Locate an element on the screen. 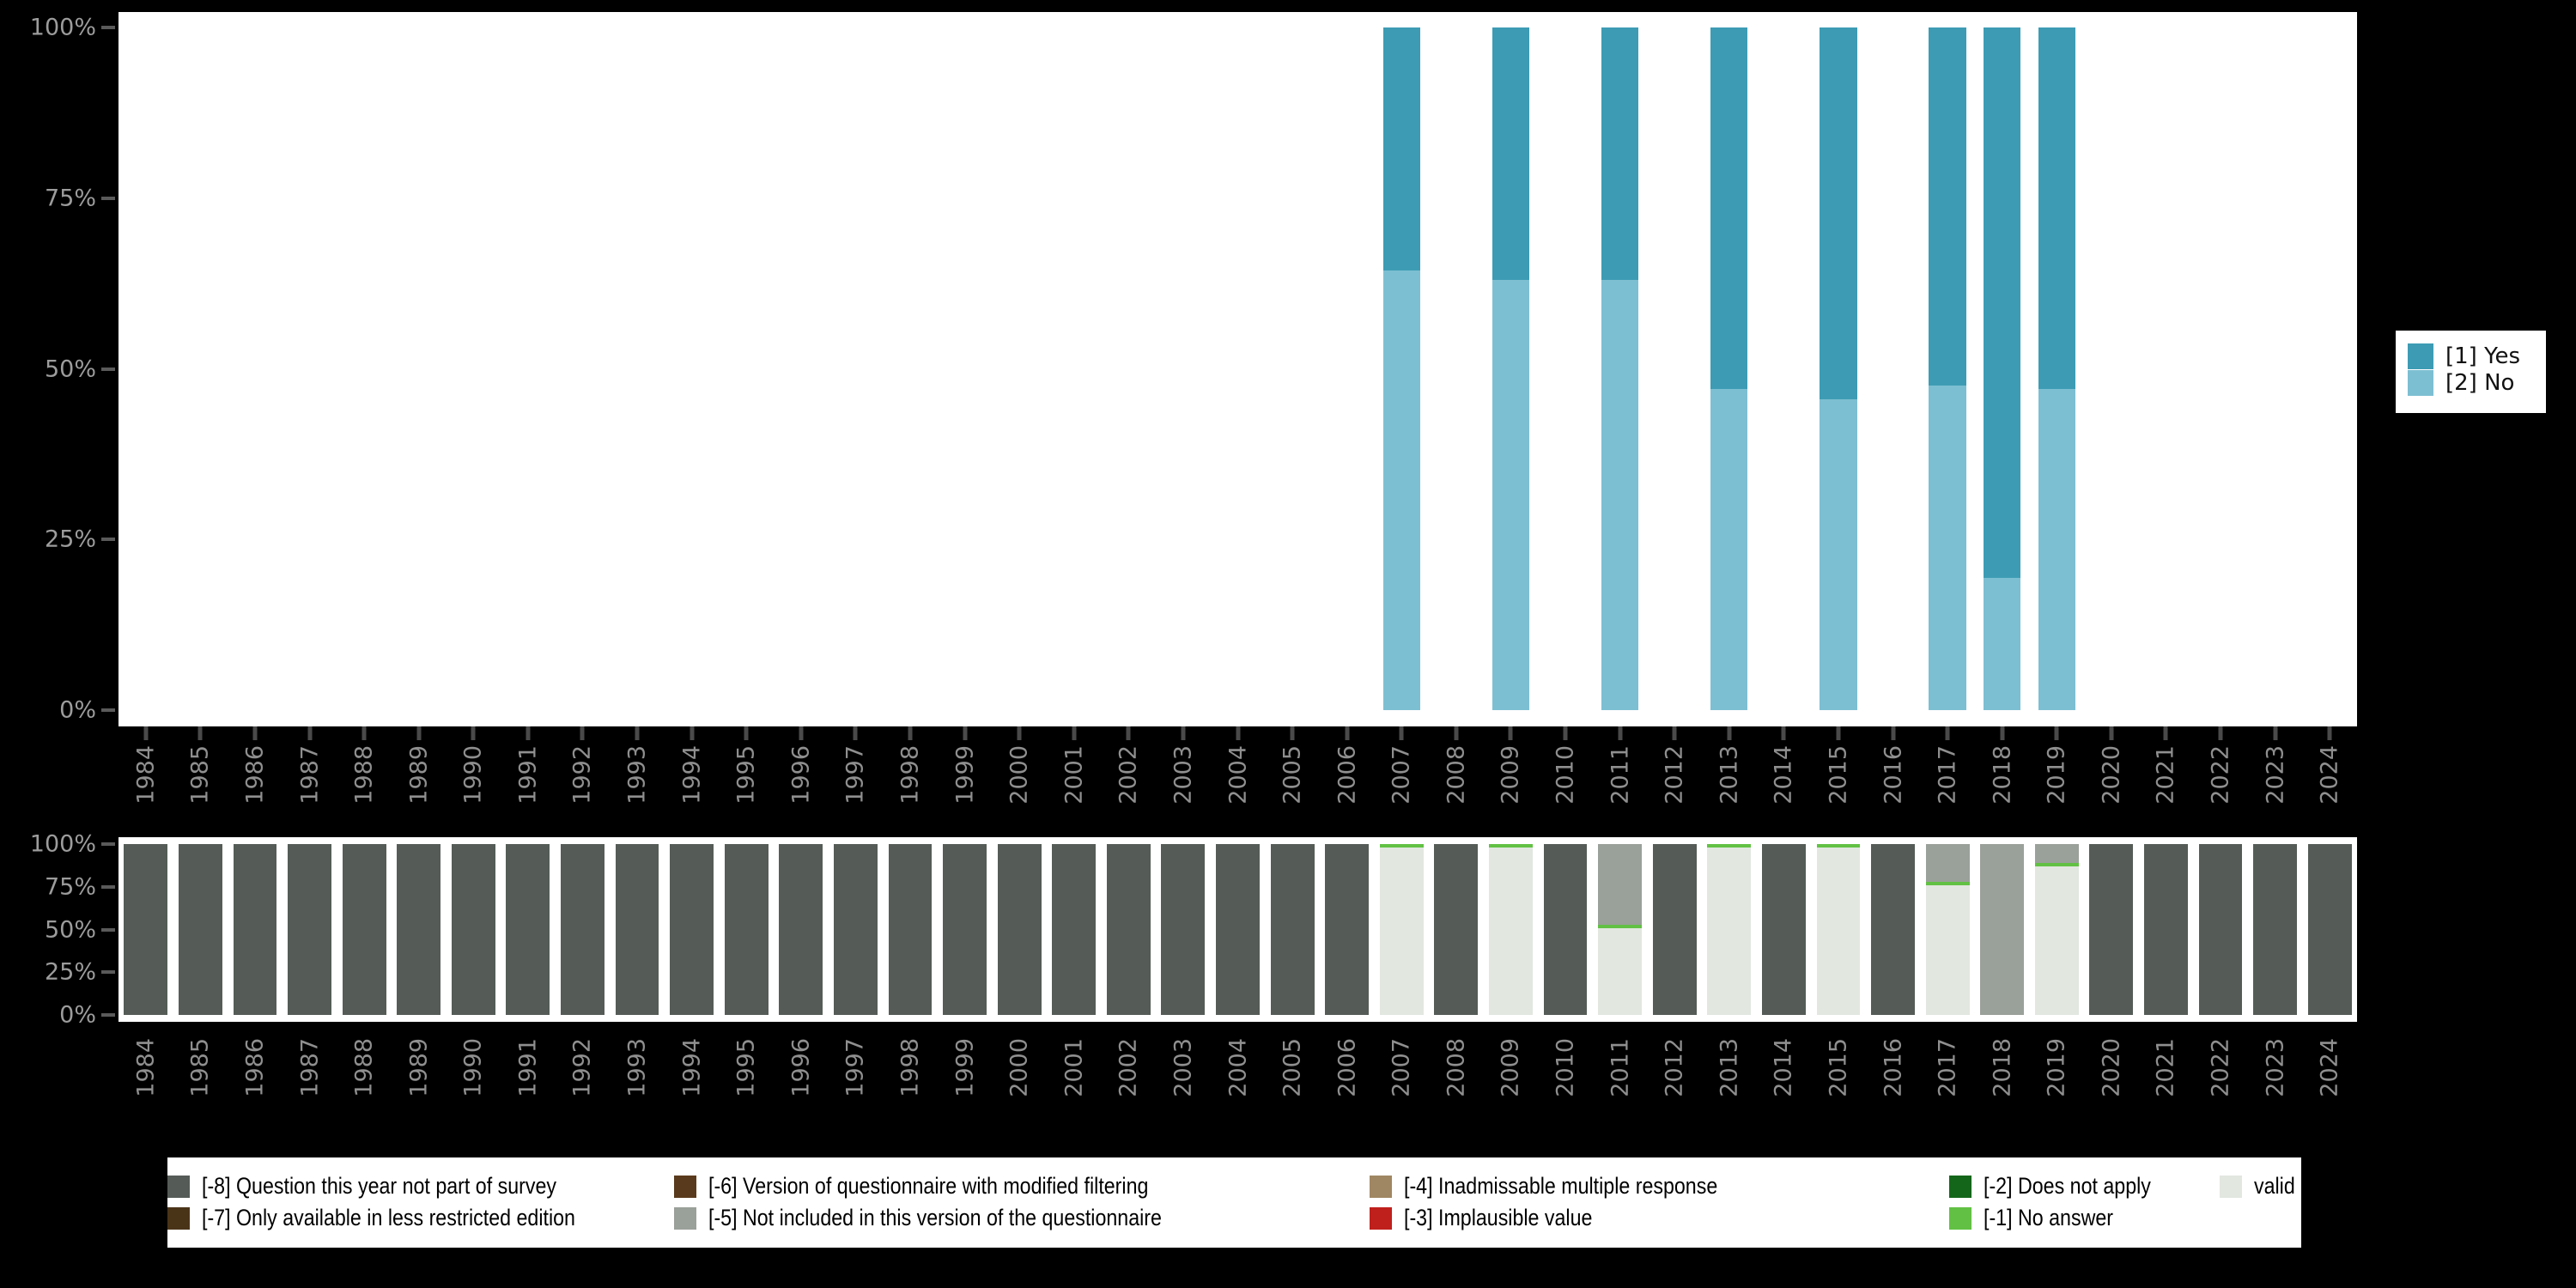 This screenshot has width=2576, height=1288. lower-bar-2020 is located at coordinates (2112, 929).